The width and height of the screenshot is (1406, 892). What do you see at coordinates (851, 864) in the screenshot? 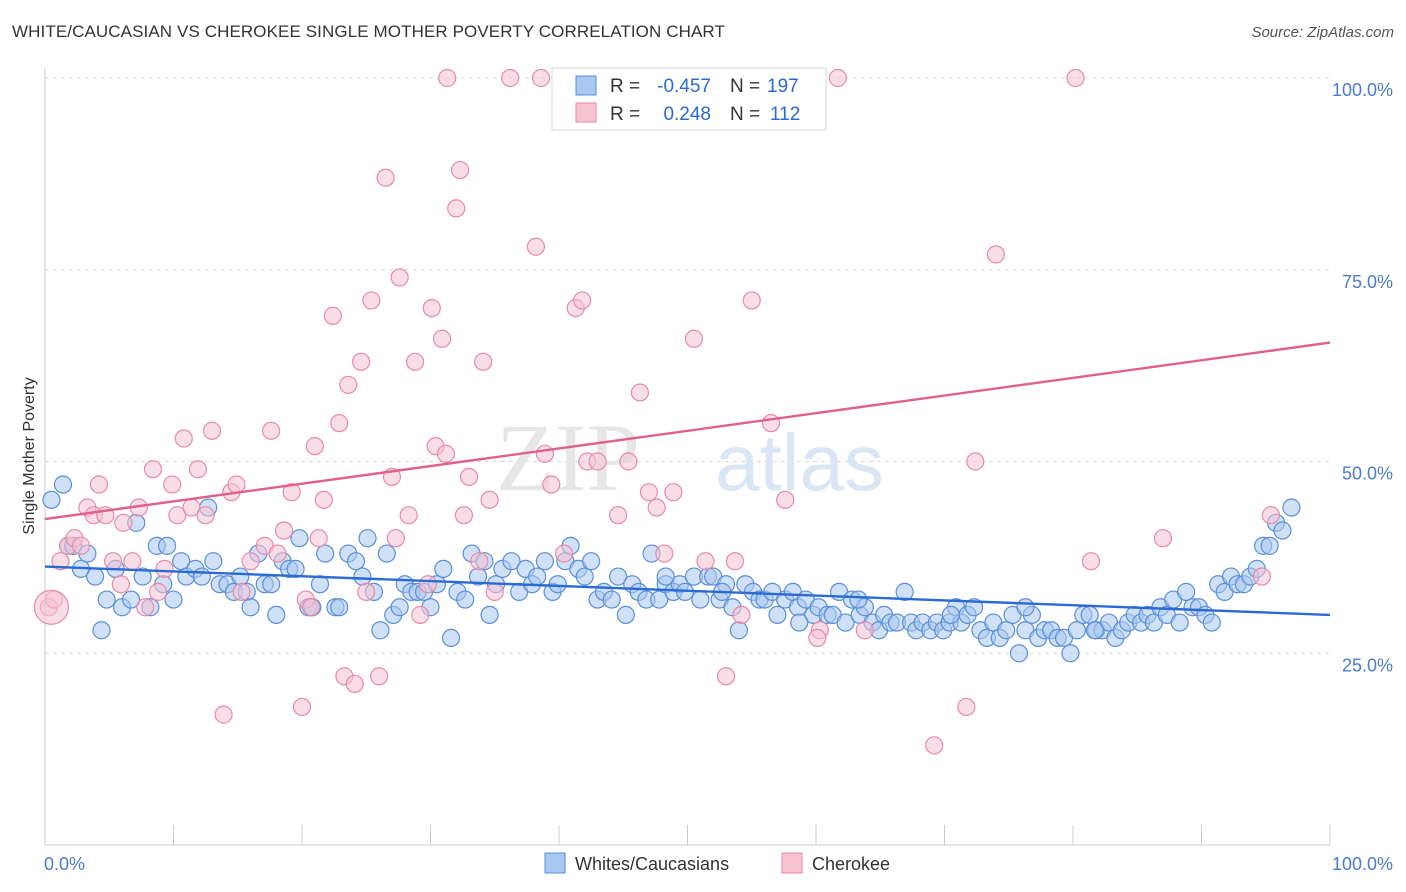
I see `series-legend-label-cherokee: Cherokee` at bounding box center [851, 864].